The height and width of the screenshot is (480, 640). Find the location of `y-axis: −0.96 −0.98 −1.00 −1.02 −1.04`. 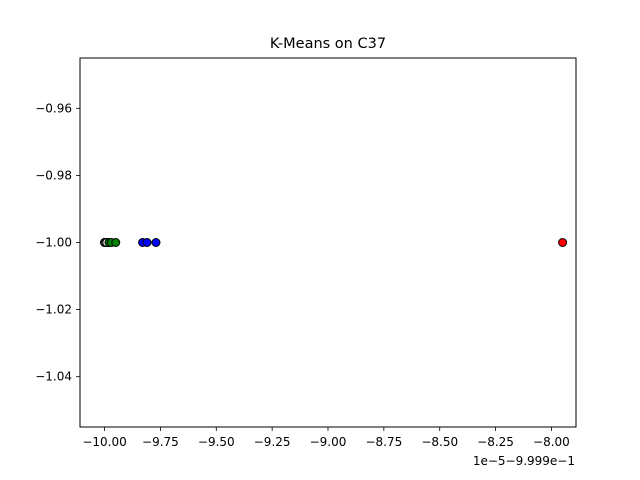

y-axis: −0.96 −0.98 −1.00 −1.02 −1.04 is located at coordinates (57, 242).